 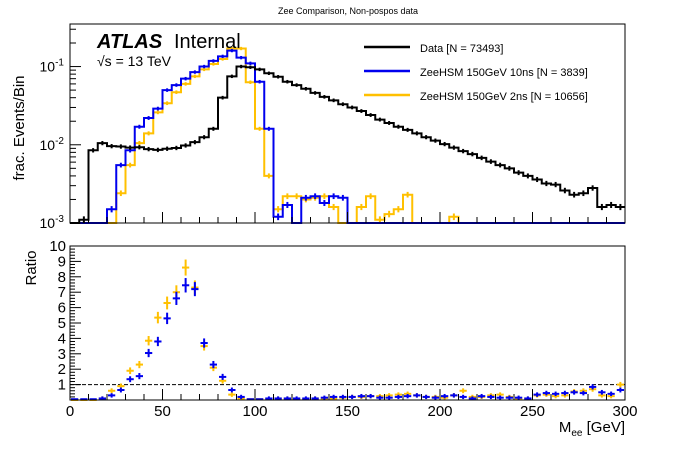 What do you see at coordinates (461, 49) in the screenshot?
I see `legend-label: Data [N = 73493]` at bounding box center [461, 49].